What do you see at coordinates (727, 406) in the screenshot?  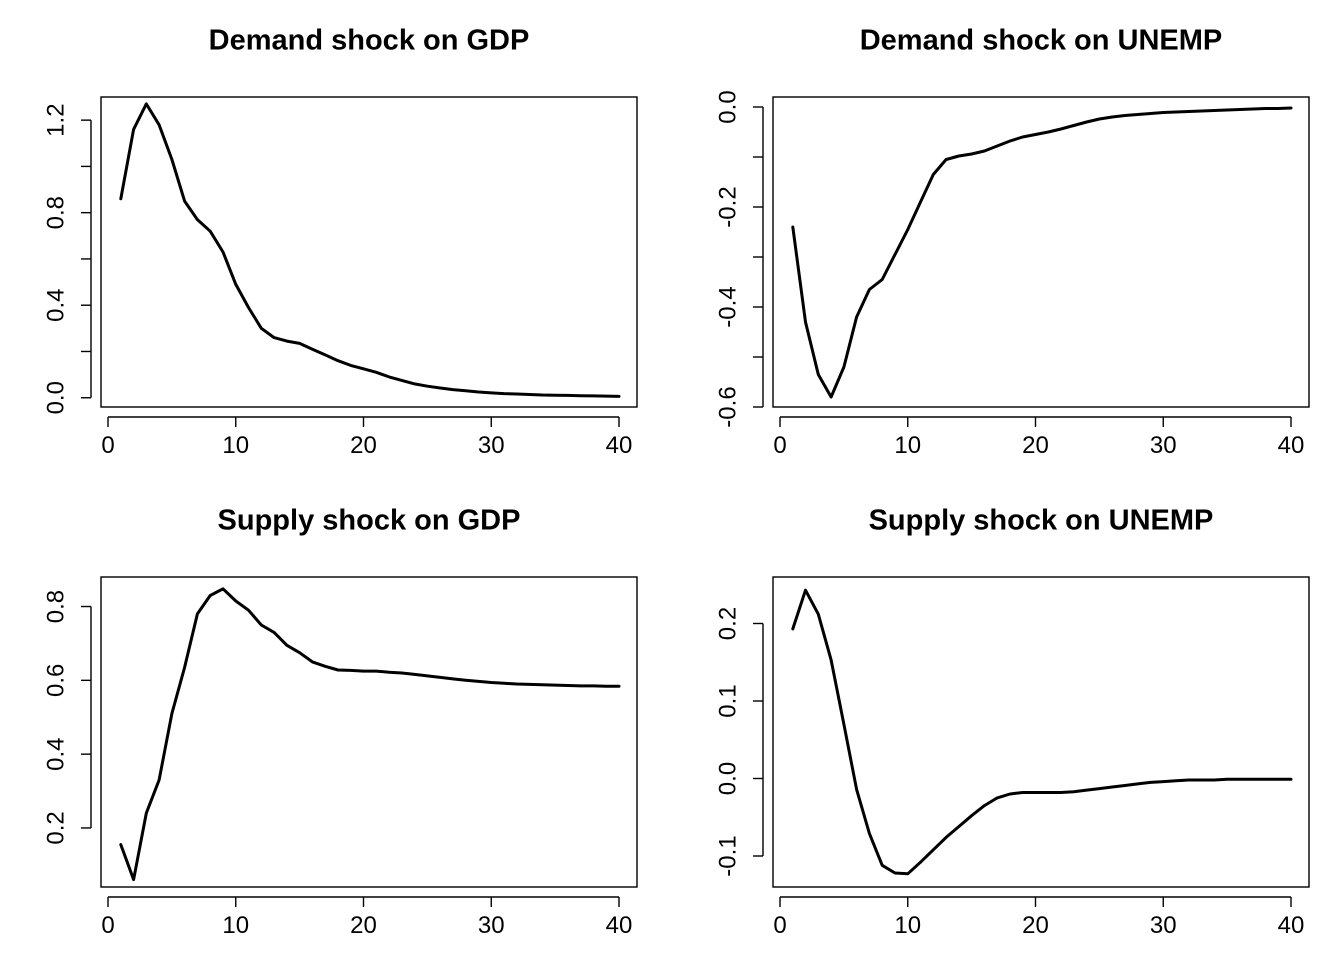 I see `y-tick-label: -0.6` at bounding box center [727, 406].